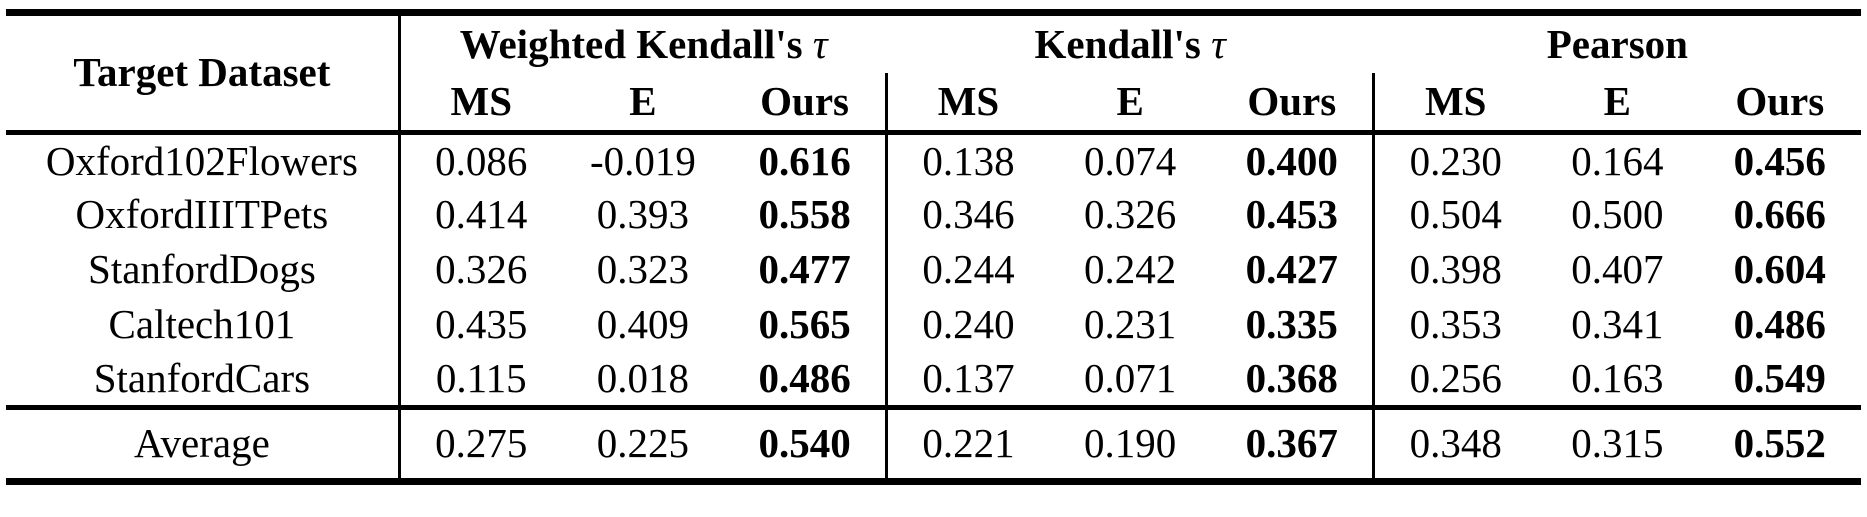 This screenshot has height=517, width=1867. Describe the element at coordinates (1617, 214) in the screenshot. I see `value-cell: 0.500` at that location.